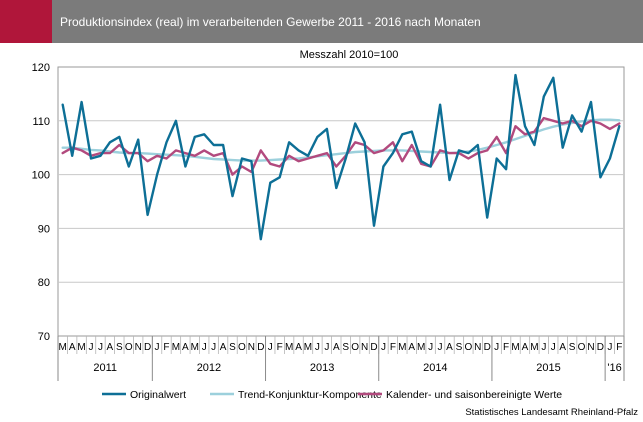 The width and height of the screenshot is (643, 422). I want to click on y-tick-label: 100, so click(41, 176).